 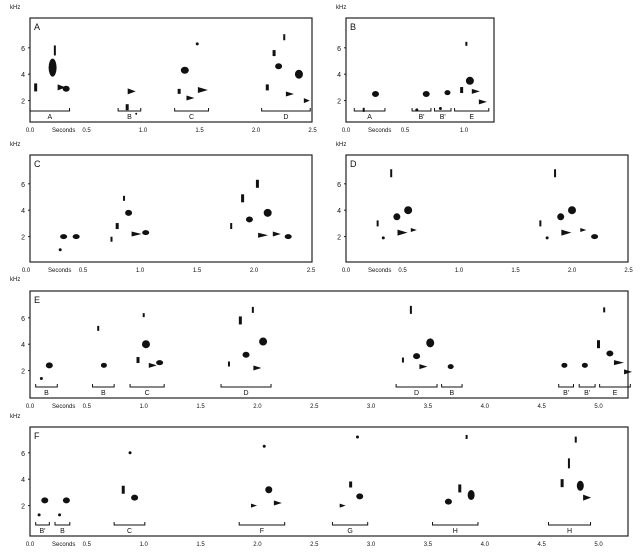 What do you see at coordinates (485, 407) in the screenshot?
I see `x-tick-label: 4.0` at bounding box center [485, 407].